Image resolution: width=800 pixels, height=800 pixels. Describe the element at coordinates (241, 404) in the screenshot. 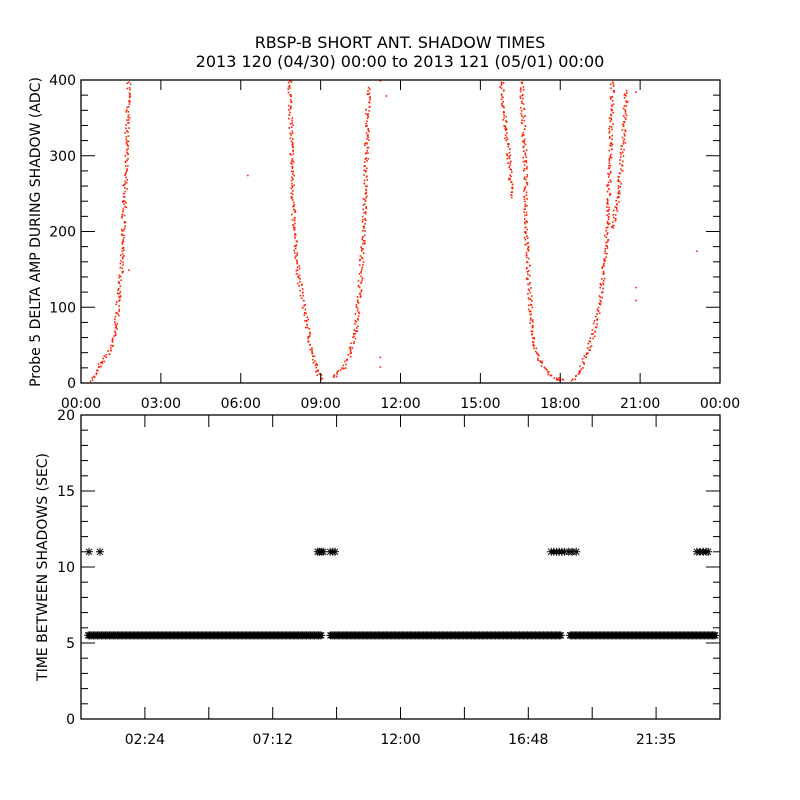

I see `x-tick-label: 06:00` at that location.